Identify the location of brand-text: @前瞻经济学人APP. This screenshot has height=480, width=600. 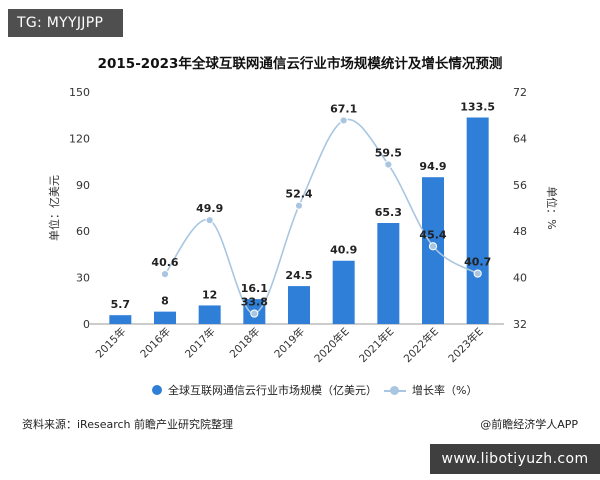
(529, 424).